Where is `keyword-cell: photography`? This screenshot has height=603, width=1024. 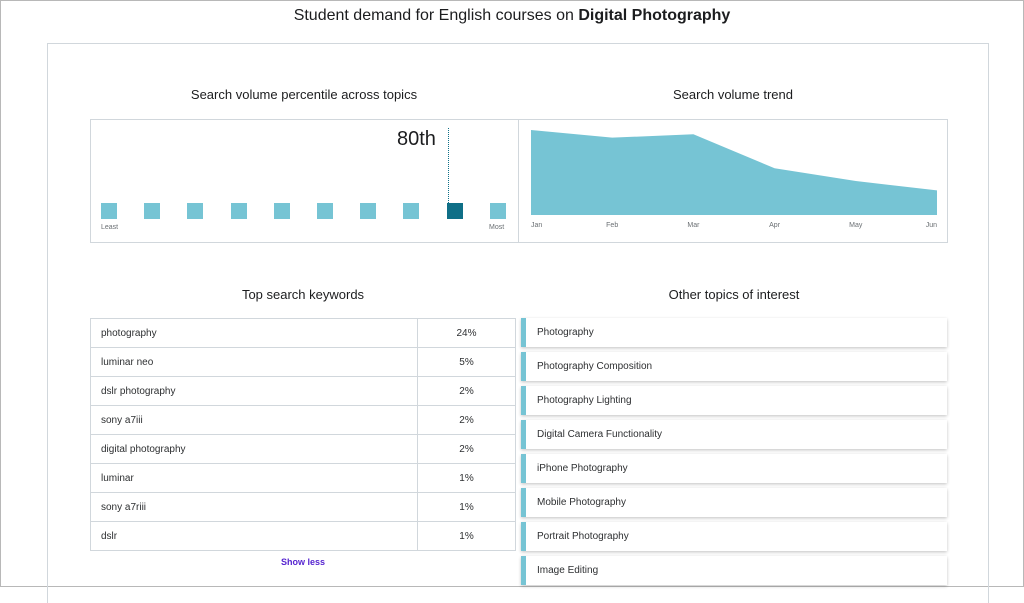
keyword-cell: photography is located at coordinates (254, 333).